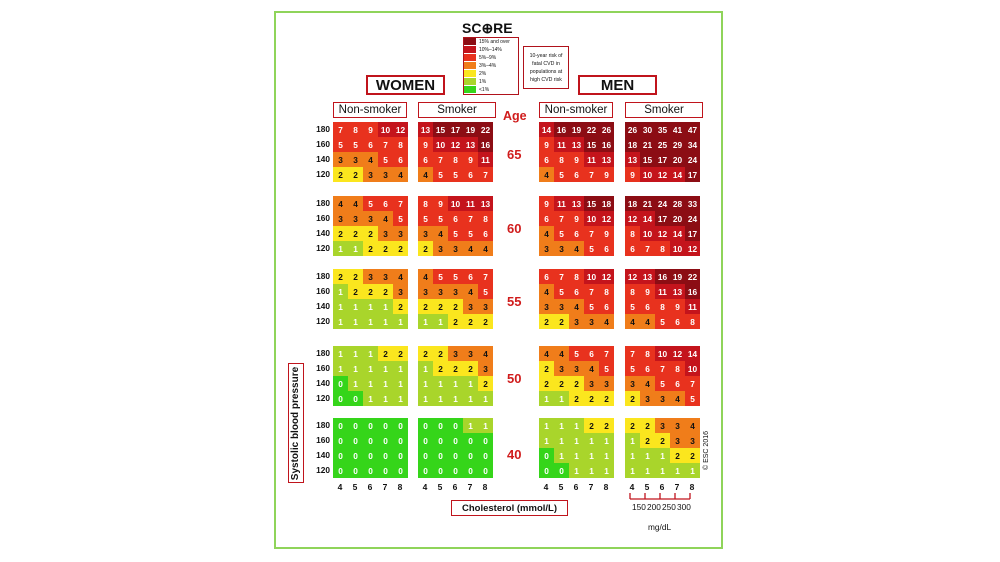  Describe the element at coordinates (488, 57) in the screenshot. I see `legend-label: 5%–9%` at that location.